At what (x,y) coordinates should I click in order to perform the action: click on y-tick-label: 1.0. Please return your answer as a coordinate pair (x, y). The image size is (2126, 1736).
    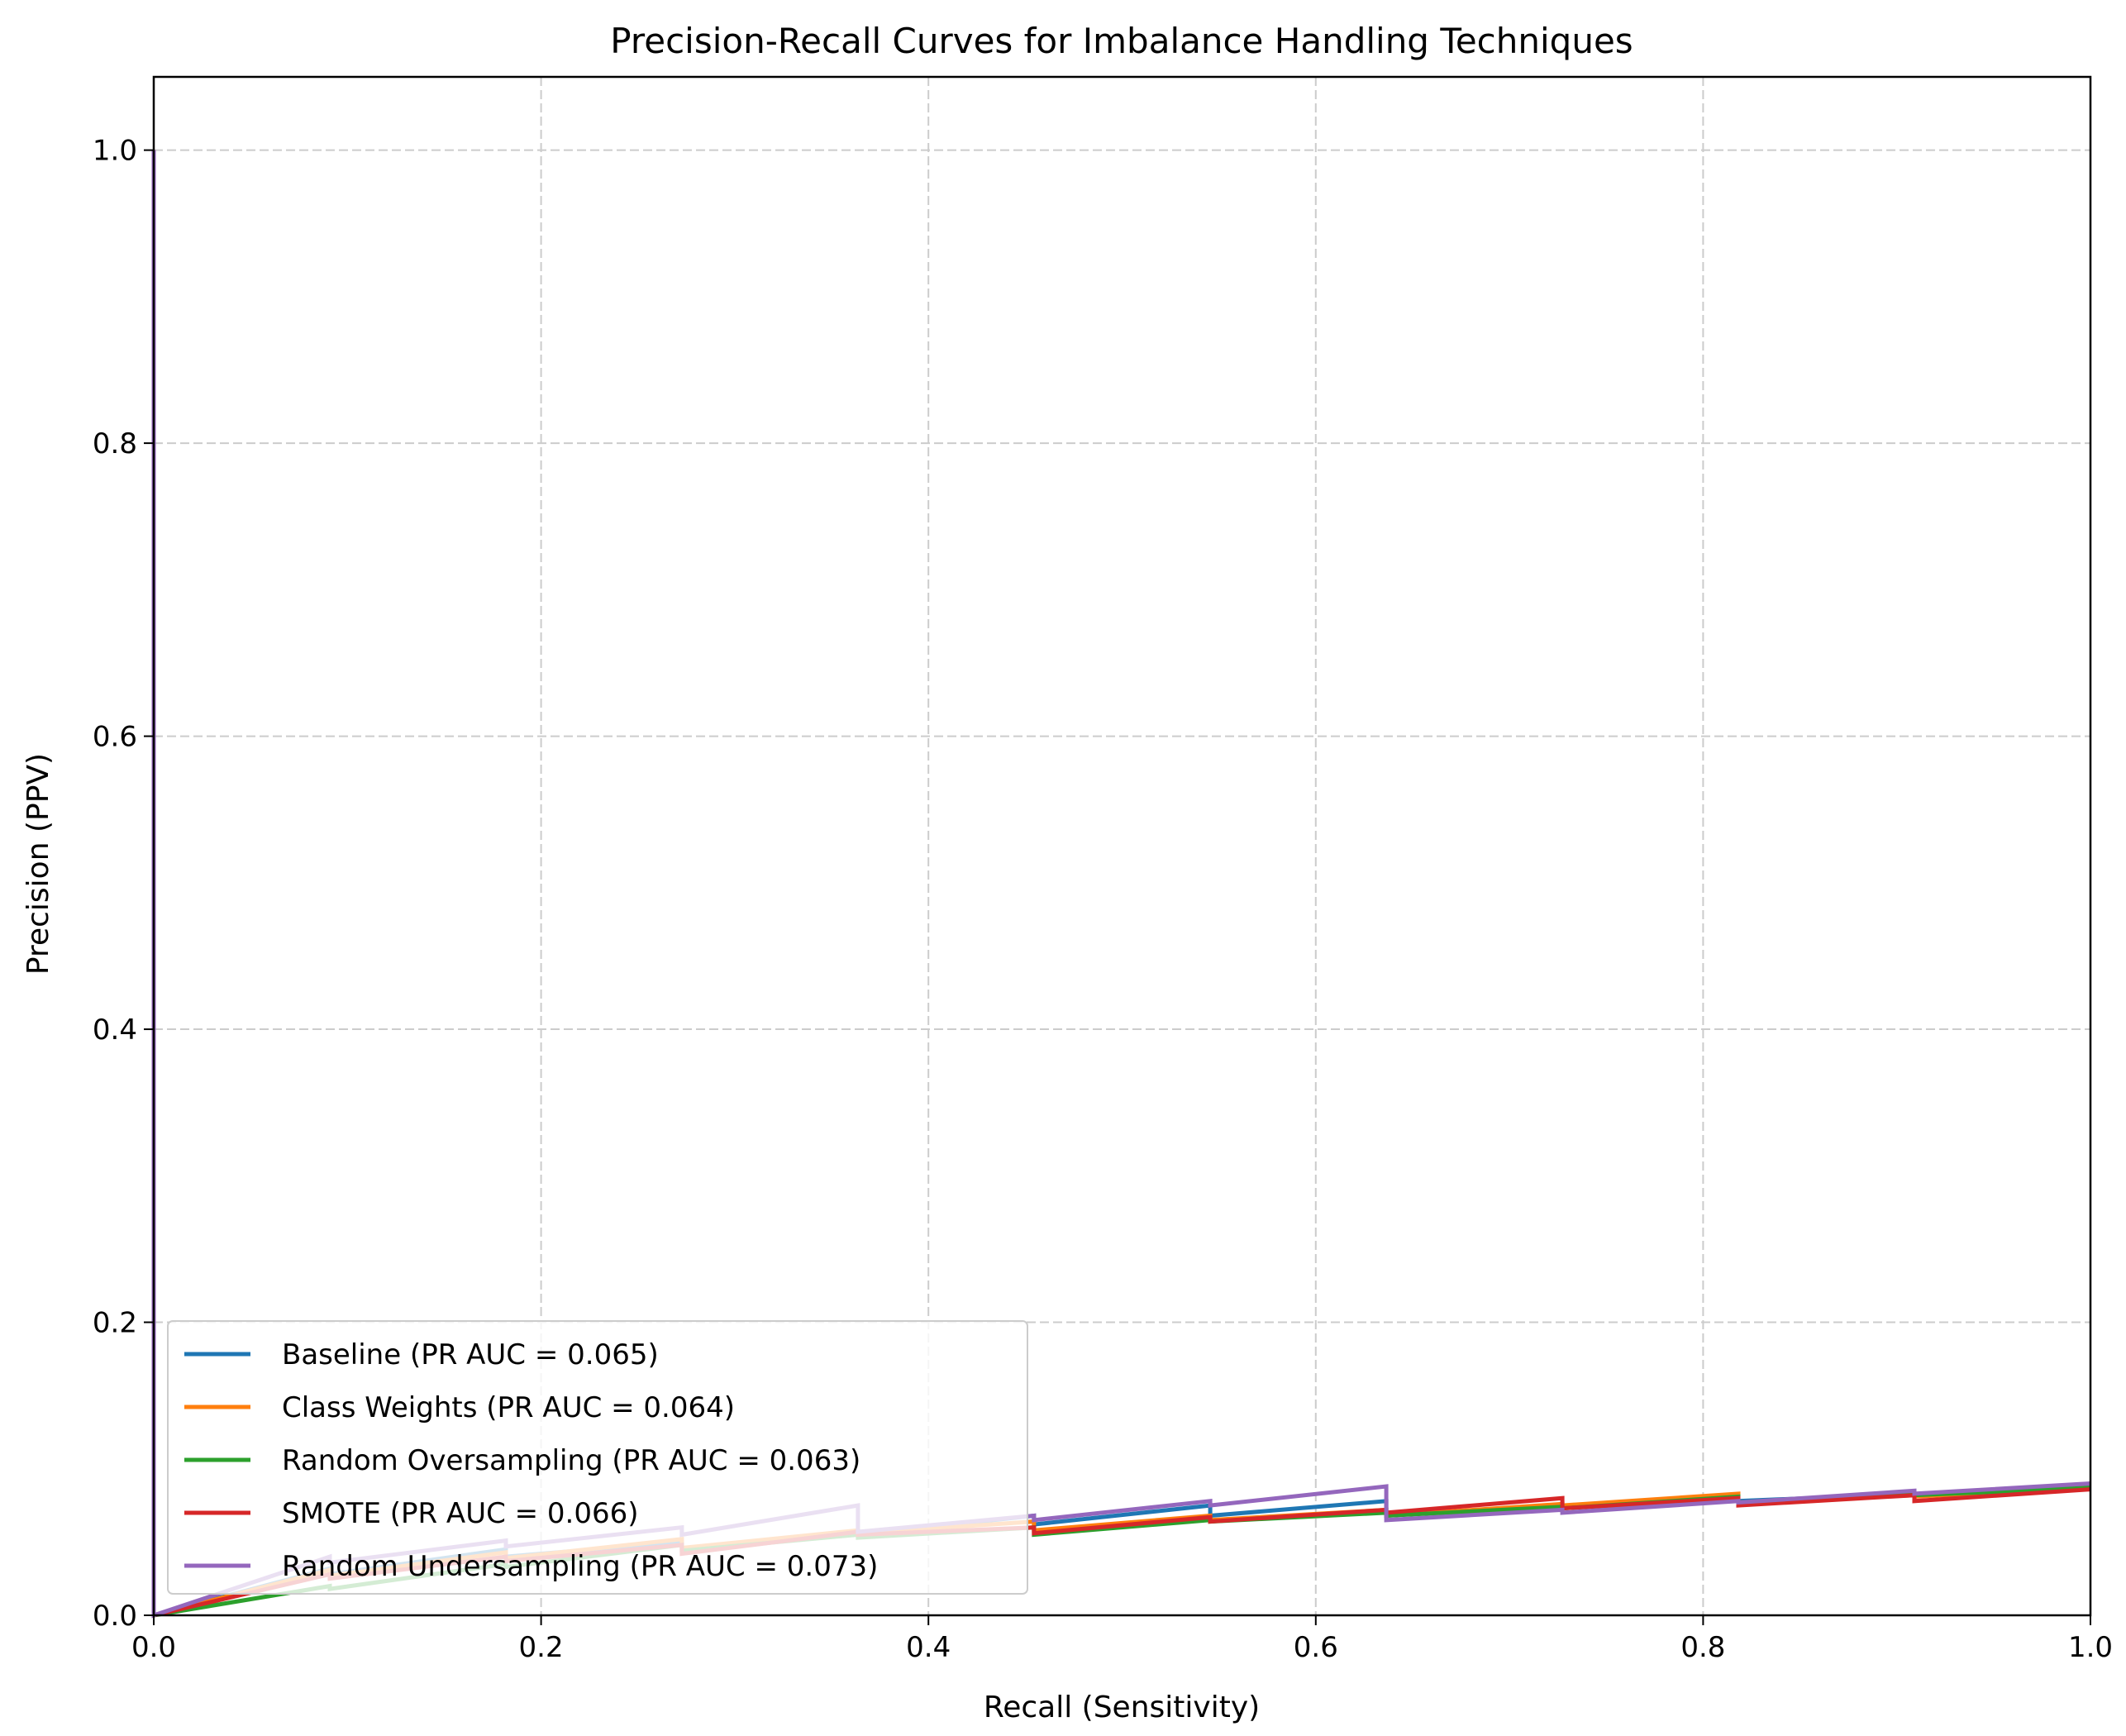
    Looking at the image, I should click on (115, 151).